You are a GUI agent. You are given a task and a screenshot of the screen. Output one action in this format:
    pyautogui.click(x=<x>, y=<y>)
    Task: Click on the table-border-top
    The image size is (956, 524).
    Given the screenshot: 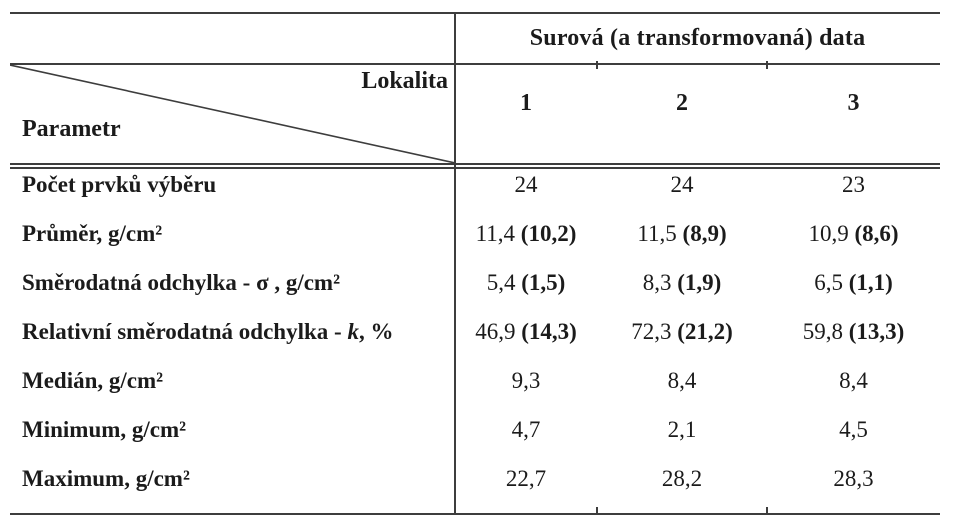 What is the action you would take?
    pyautogui.click(x=475, y=13)
    